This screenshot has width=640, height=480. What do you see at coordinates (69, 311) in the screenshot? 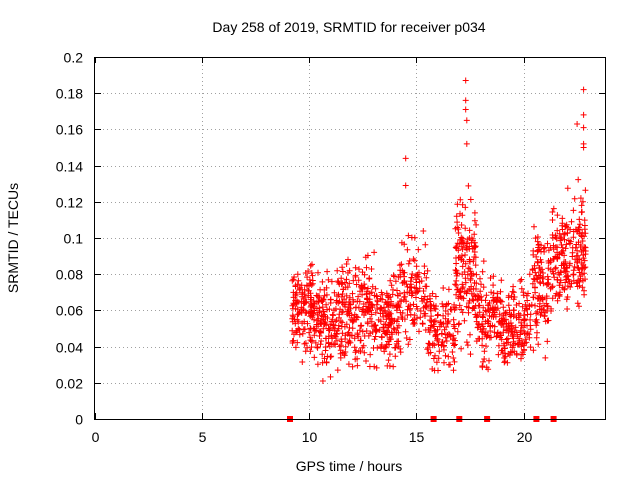
I see `y-tick-label: 0.06` at bounding box center [69, 311].